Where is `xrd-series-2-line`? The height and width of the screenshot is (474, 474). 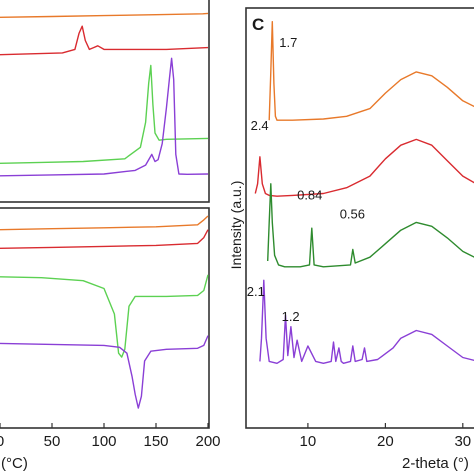 xrd-series-2-line is located at coordinates (364, 167).